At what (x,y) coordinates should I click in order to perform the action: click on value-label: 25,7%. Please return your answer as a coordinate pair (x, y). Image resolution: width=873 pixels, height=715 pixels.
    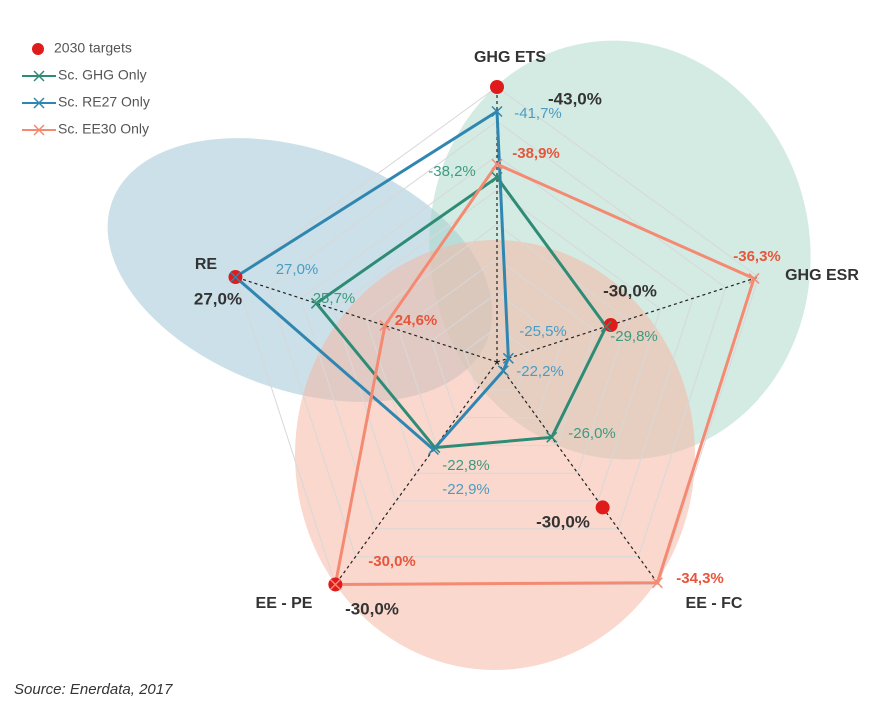
    Looking at the image, I should click on (334, 298).